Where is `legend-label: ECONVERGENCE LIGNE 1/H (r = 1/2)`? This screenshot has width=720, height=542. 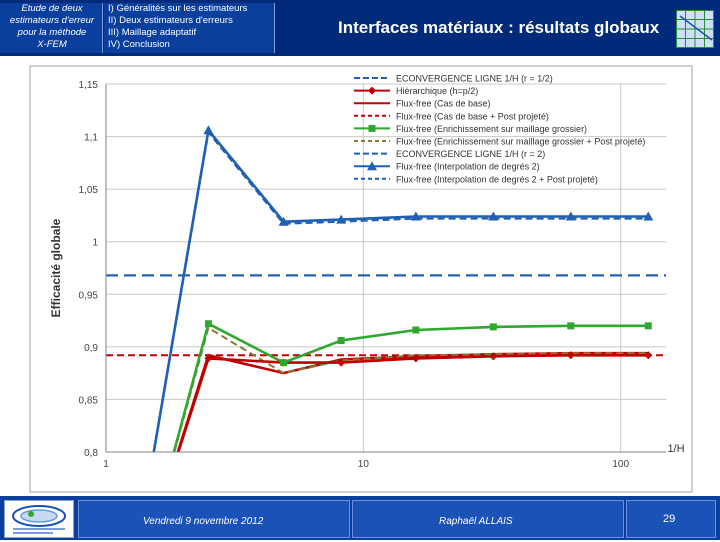
legend-label: ECONVERGENCE LIGNE 1/H (r = 1/2) is located at coordinates (474, 79).